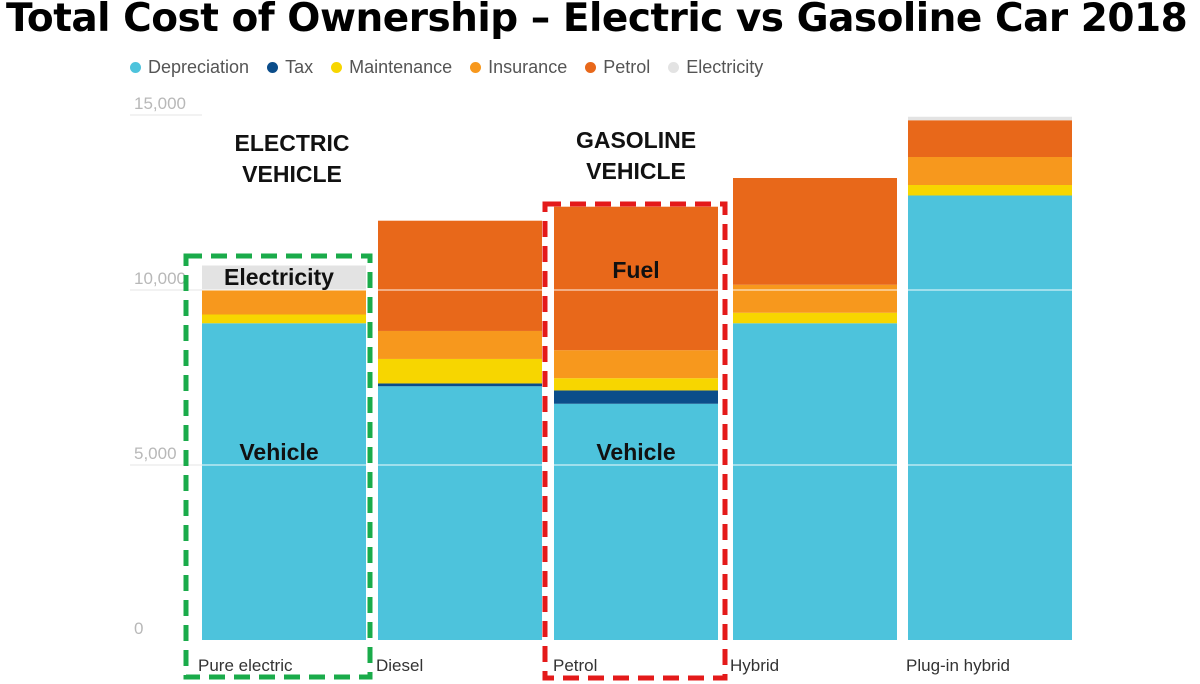  I want to click on bar-hybrid-petrol, so click(815, 231).